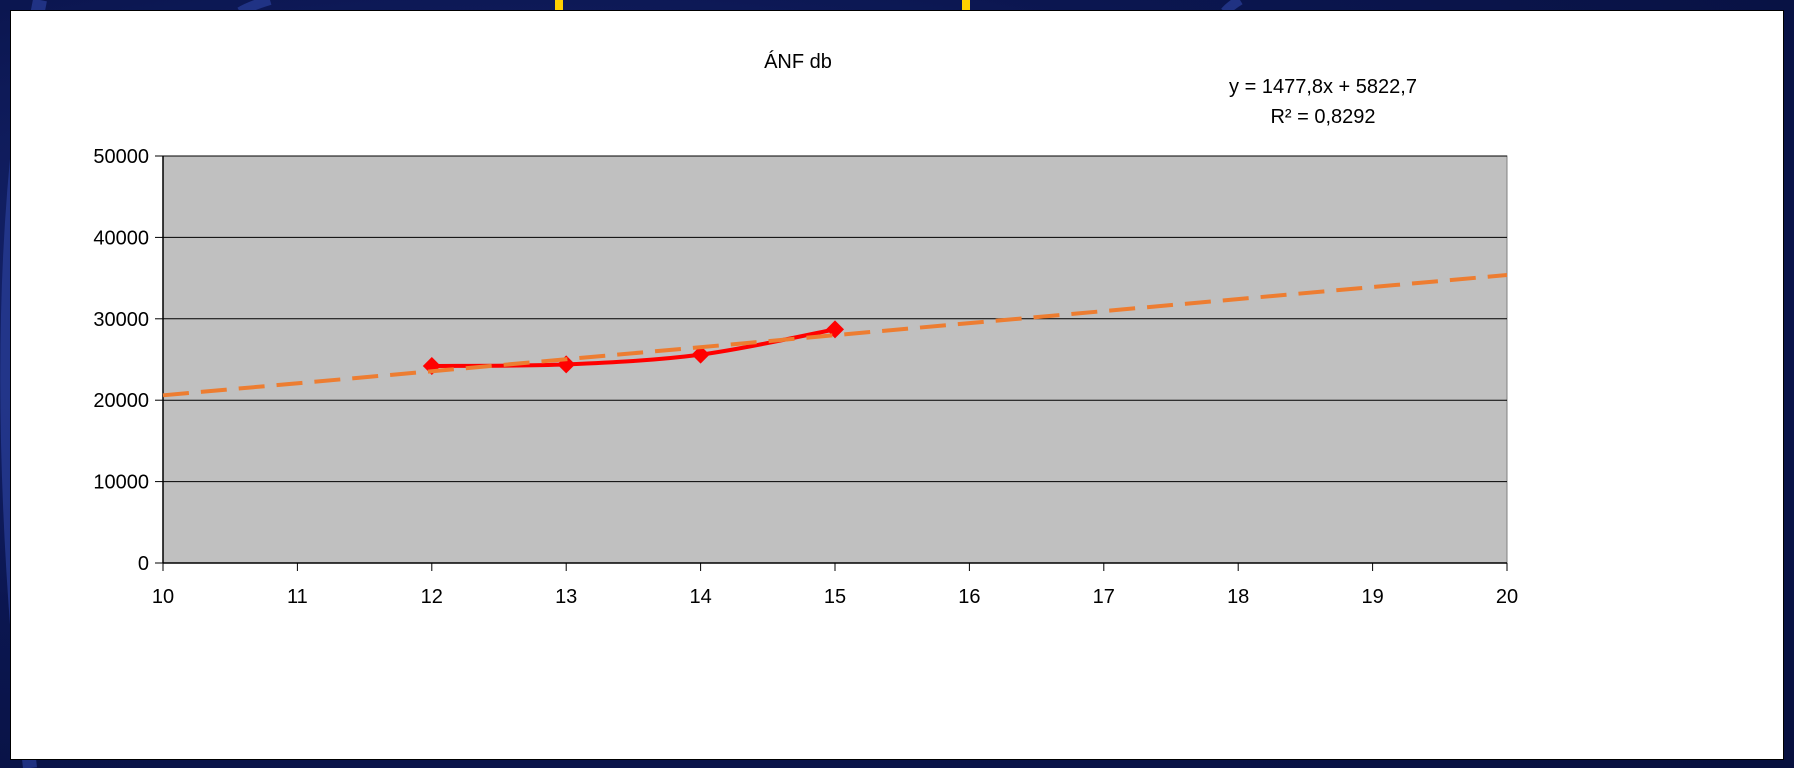  What do you see at coordinates (121, 320) in the screenshot?
I see `y-tick-label: 30000` at bounding box center [121, 320].